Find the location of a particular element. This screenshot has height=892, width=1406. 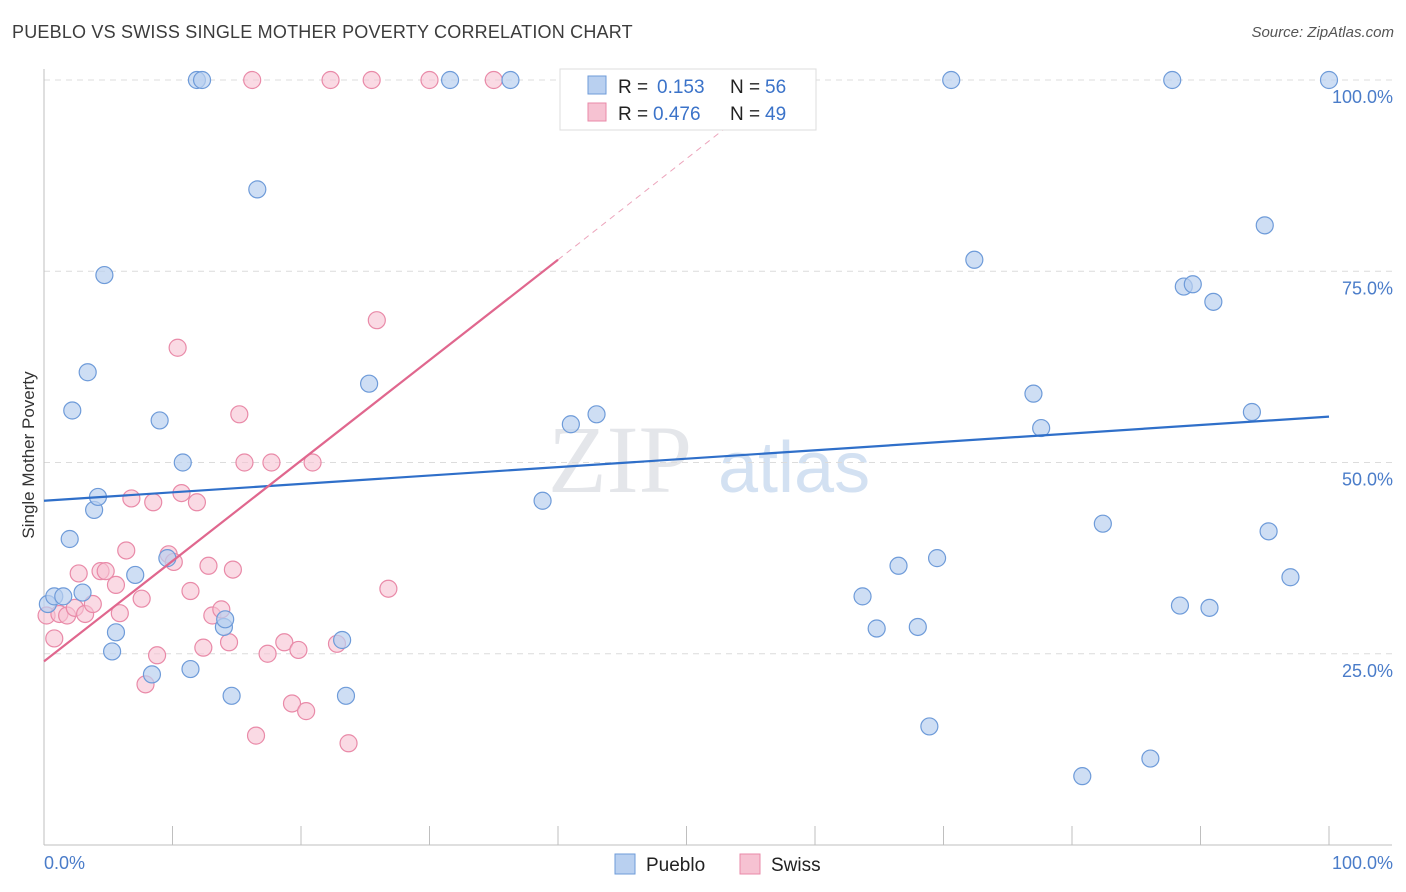

x-tick-label-max: 100.0% is located at coordinates (1362, 863).